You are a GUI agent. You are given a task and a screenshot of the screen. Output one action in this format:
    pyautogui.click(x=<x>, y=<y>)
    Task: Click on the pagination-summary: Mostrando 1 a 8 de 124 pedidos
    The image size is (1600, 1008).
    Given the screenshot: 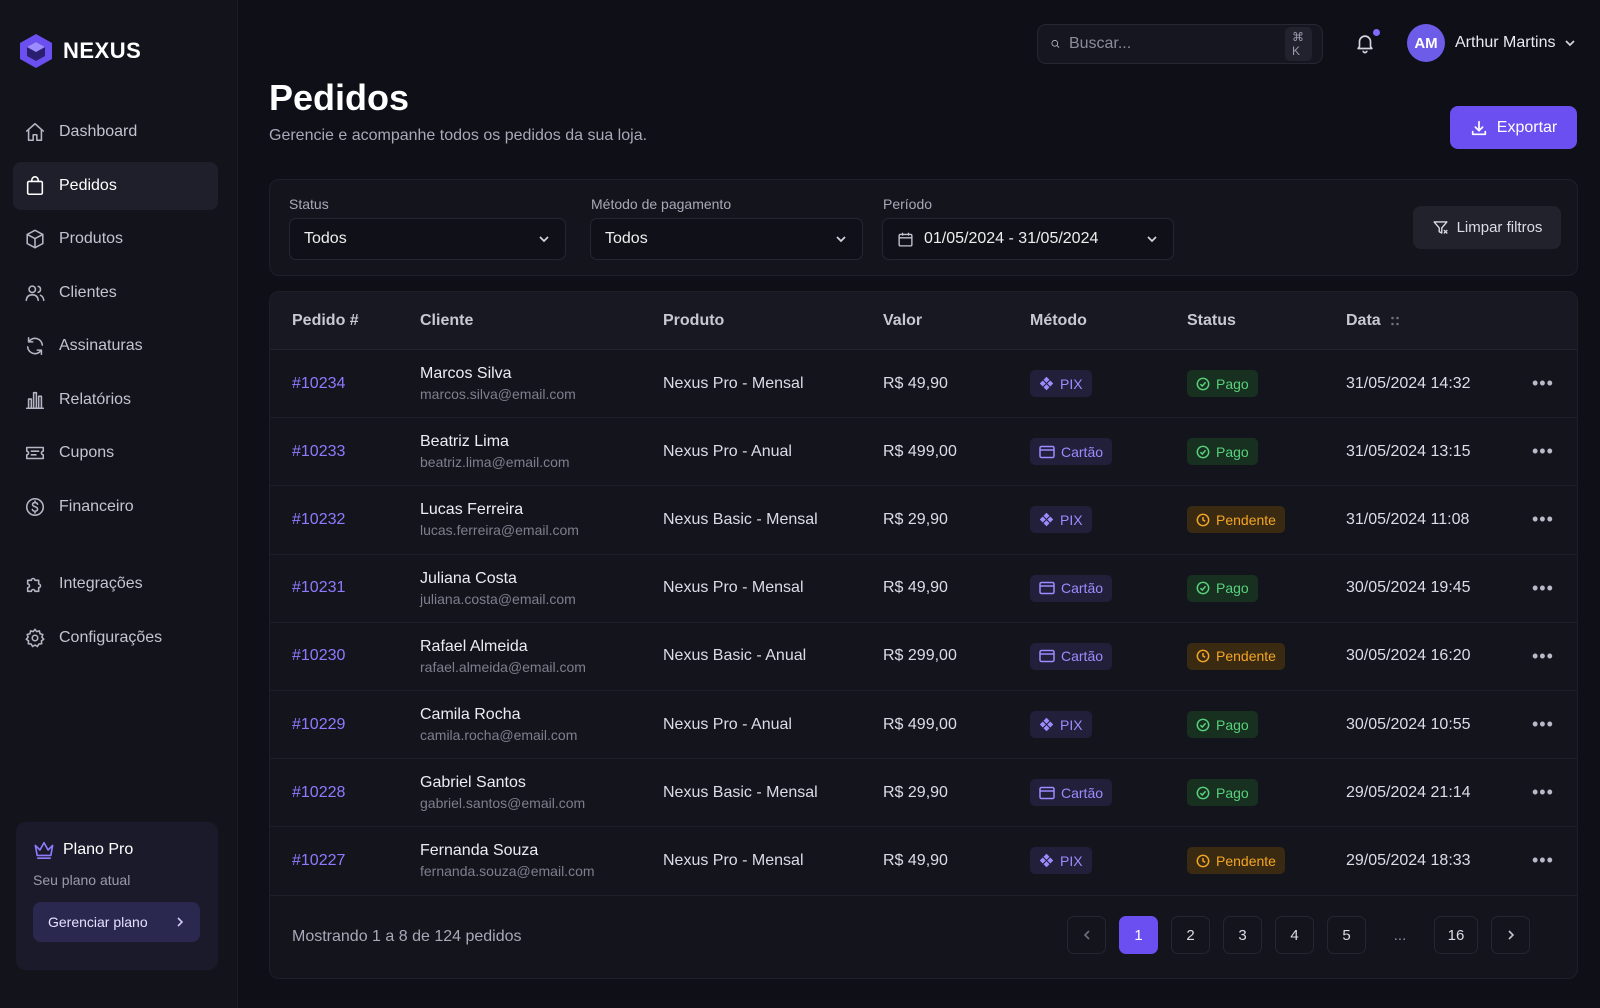 What is the action you would take?
    pyautogui.click(x=407, y=936)
    